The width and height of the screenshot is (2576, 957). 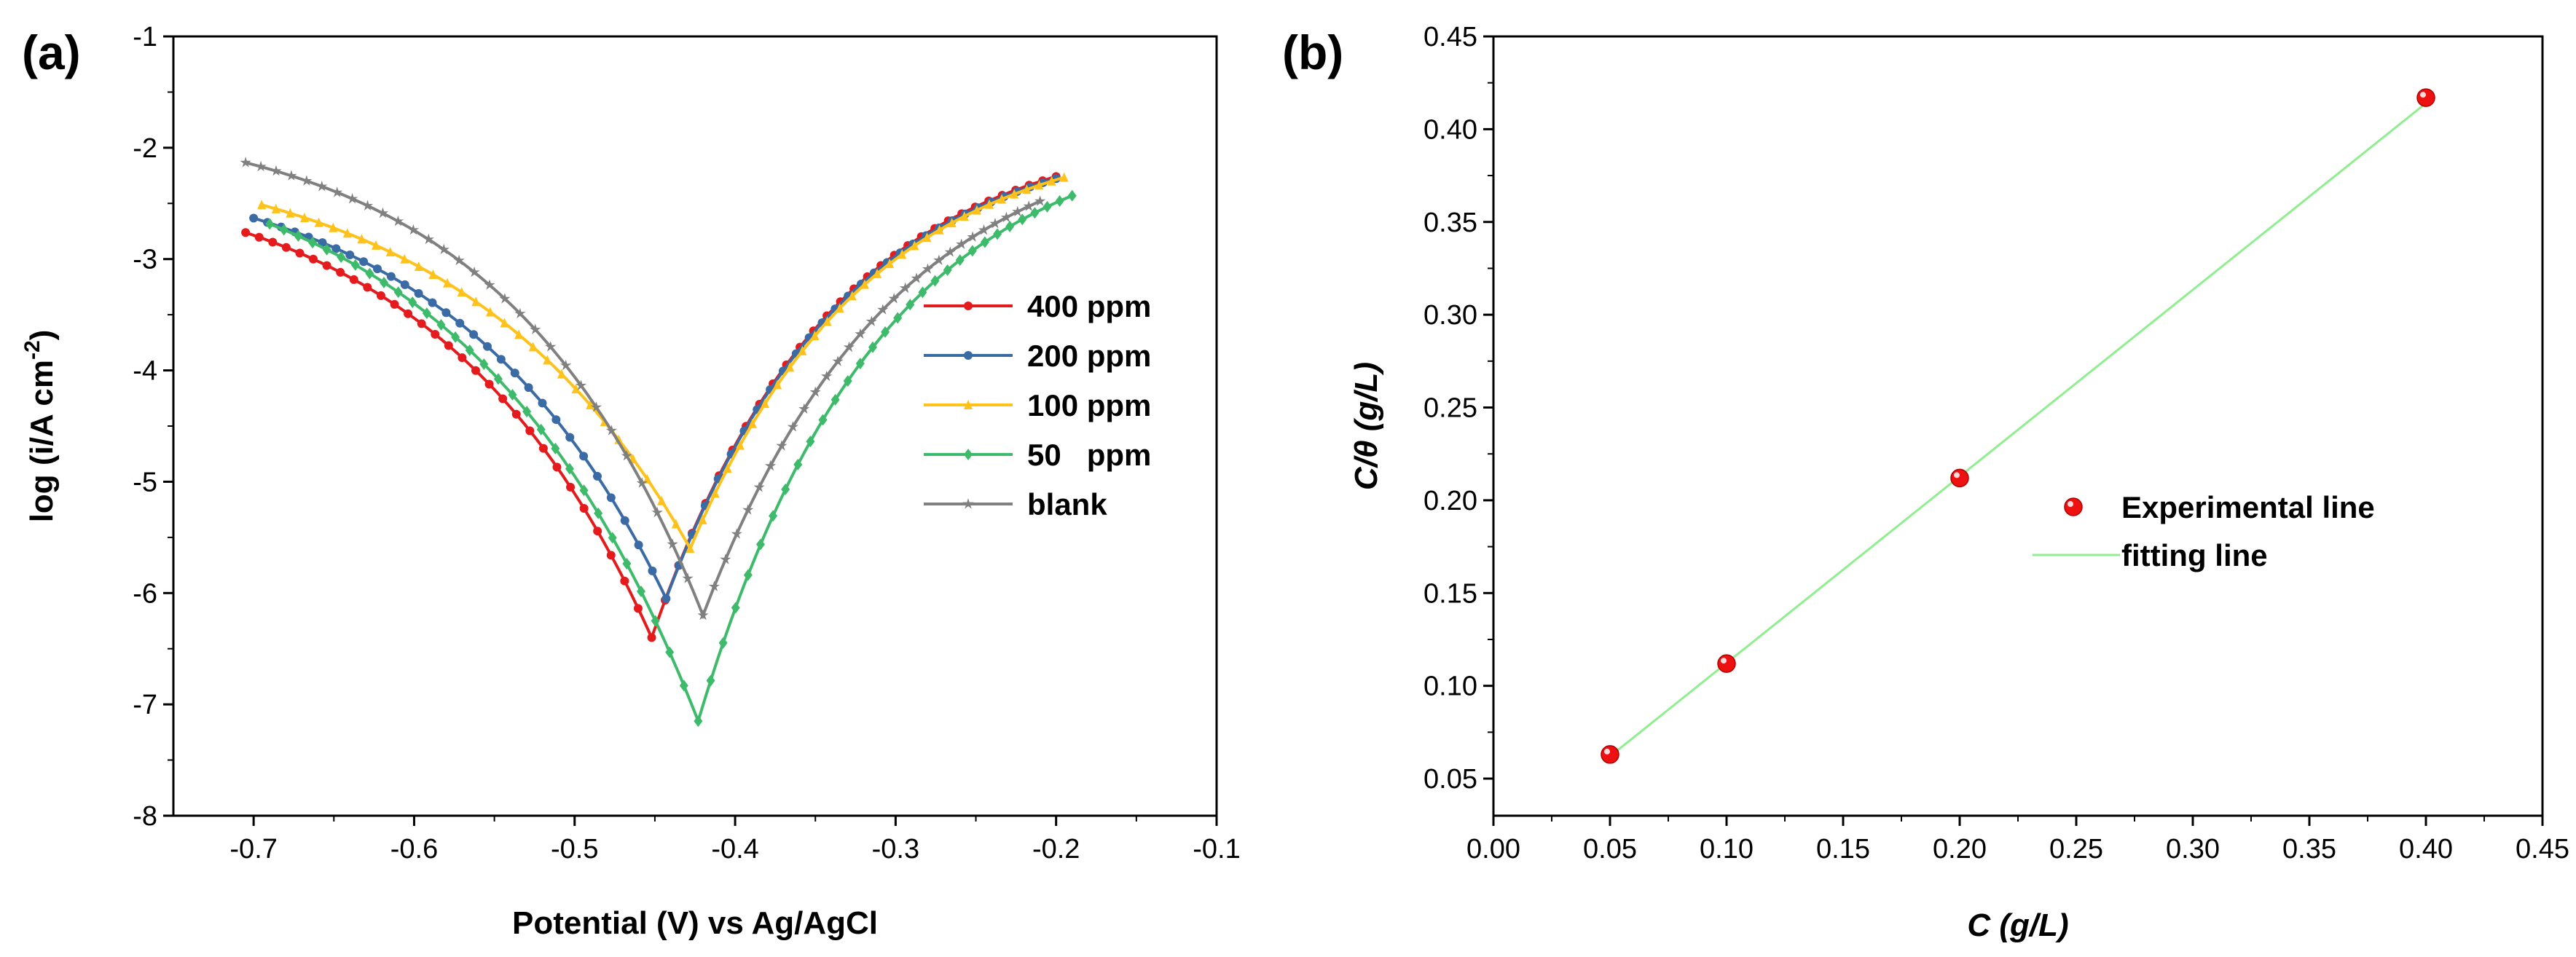 What do you see at coordinates (145, 816) in the screenshot?
I see `panel-a-y-tick-label: -8` at bounding box center [145, 816].